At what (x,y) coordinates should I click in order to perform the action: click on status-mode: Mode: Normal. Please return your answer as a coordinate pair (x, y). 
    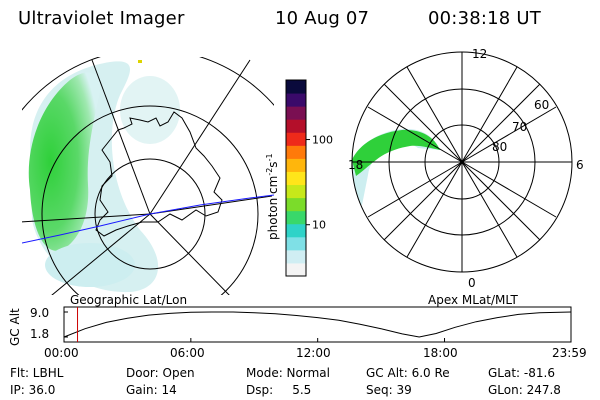
    Looking at the image, I should click on (288, 373).